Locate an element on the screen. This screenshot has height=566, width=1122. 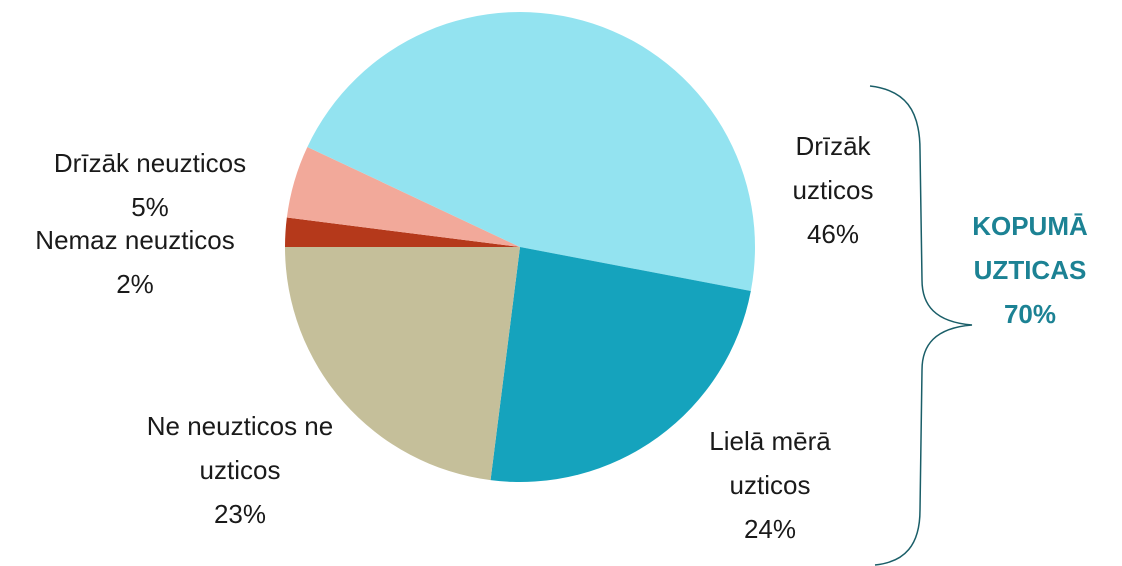
category-label: Lielā mērā uzticos is located at coordinates (770, 463).